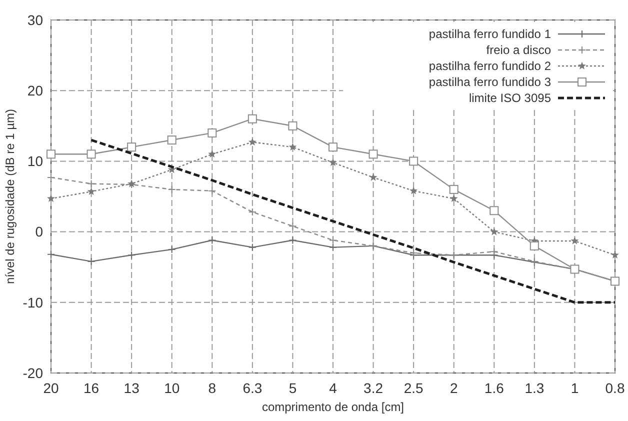 This screenshot has height=421, width=628. What do you see at coordinates (534, 388) in the screenshot?
I see `x-tick-label: 1.3` at bounding box center [534, 388].